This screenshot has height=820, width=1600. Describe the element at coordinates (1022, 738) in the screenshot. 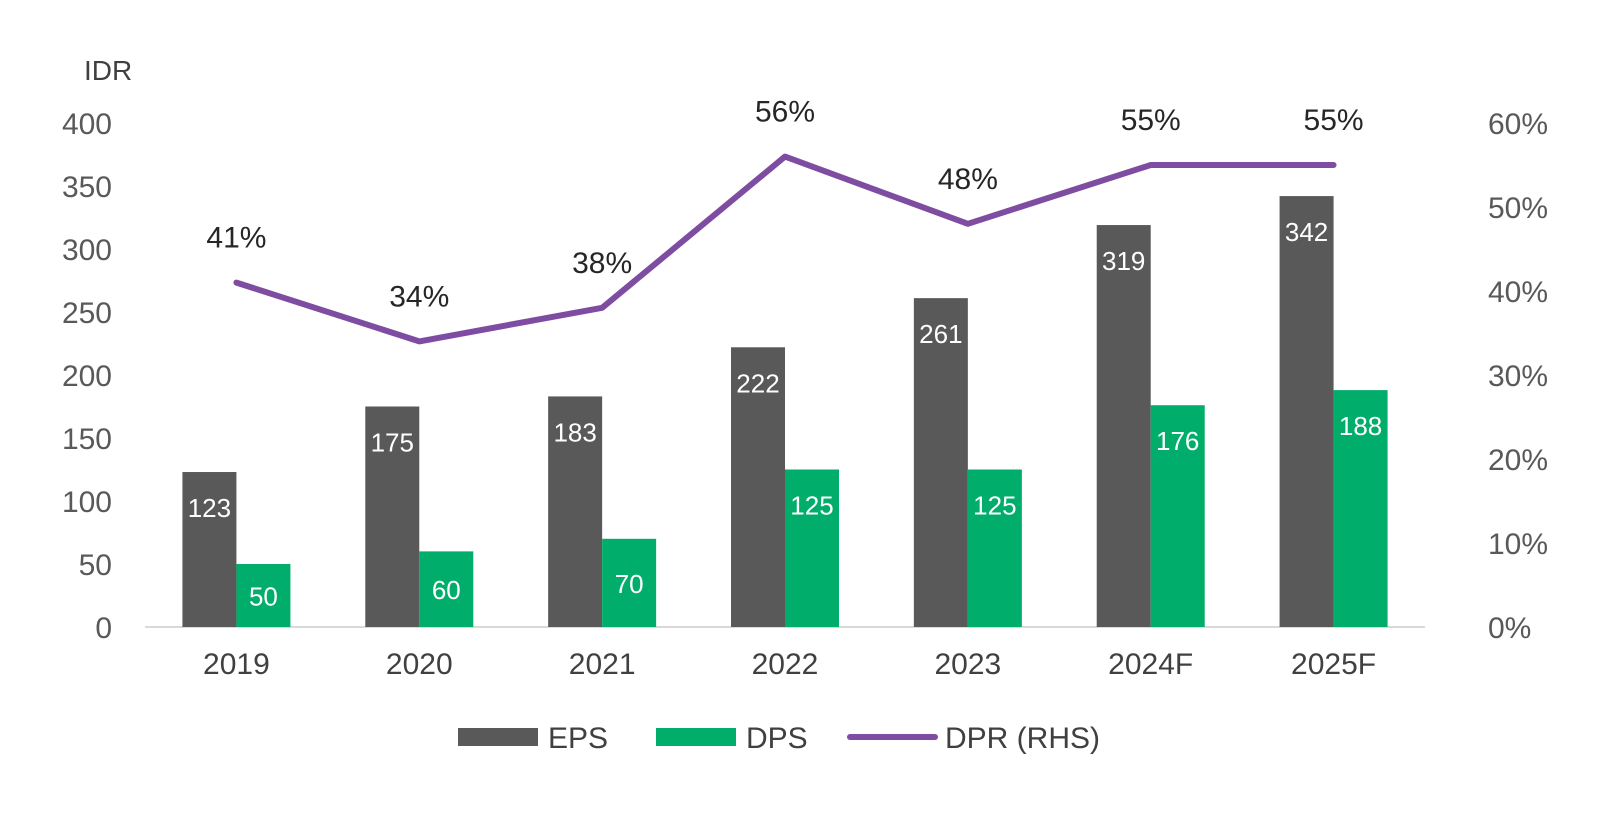

I see `legend-label: DPR (RHS)` at that location.